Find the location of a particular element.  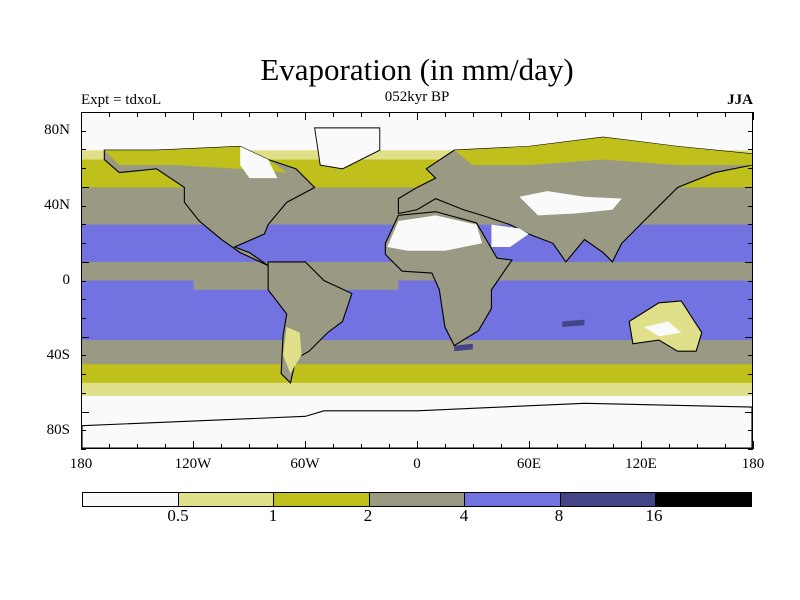

season-label: JJA is located at coordinates (740, 100).